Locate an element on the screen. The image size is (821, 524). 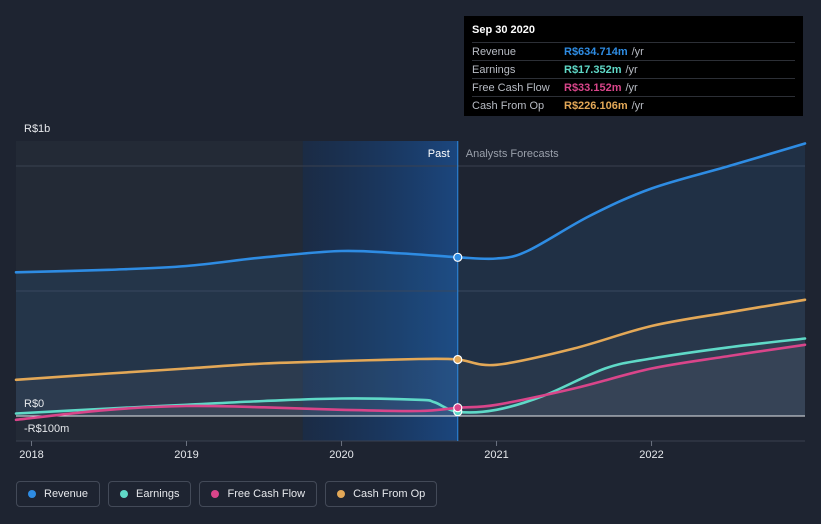
legend-item-cash-from-op: Cash From Op is located at coordinates (381, 494).